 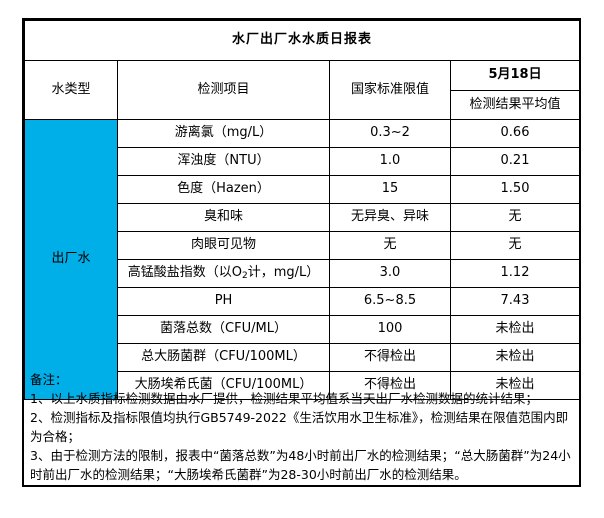 I want to click on table-row: 浑浊度（NTU） 1.0 0.21, so click(x=303, y=161).